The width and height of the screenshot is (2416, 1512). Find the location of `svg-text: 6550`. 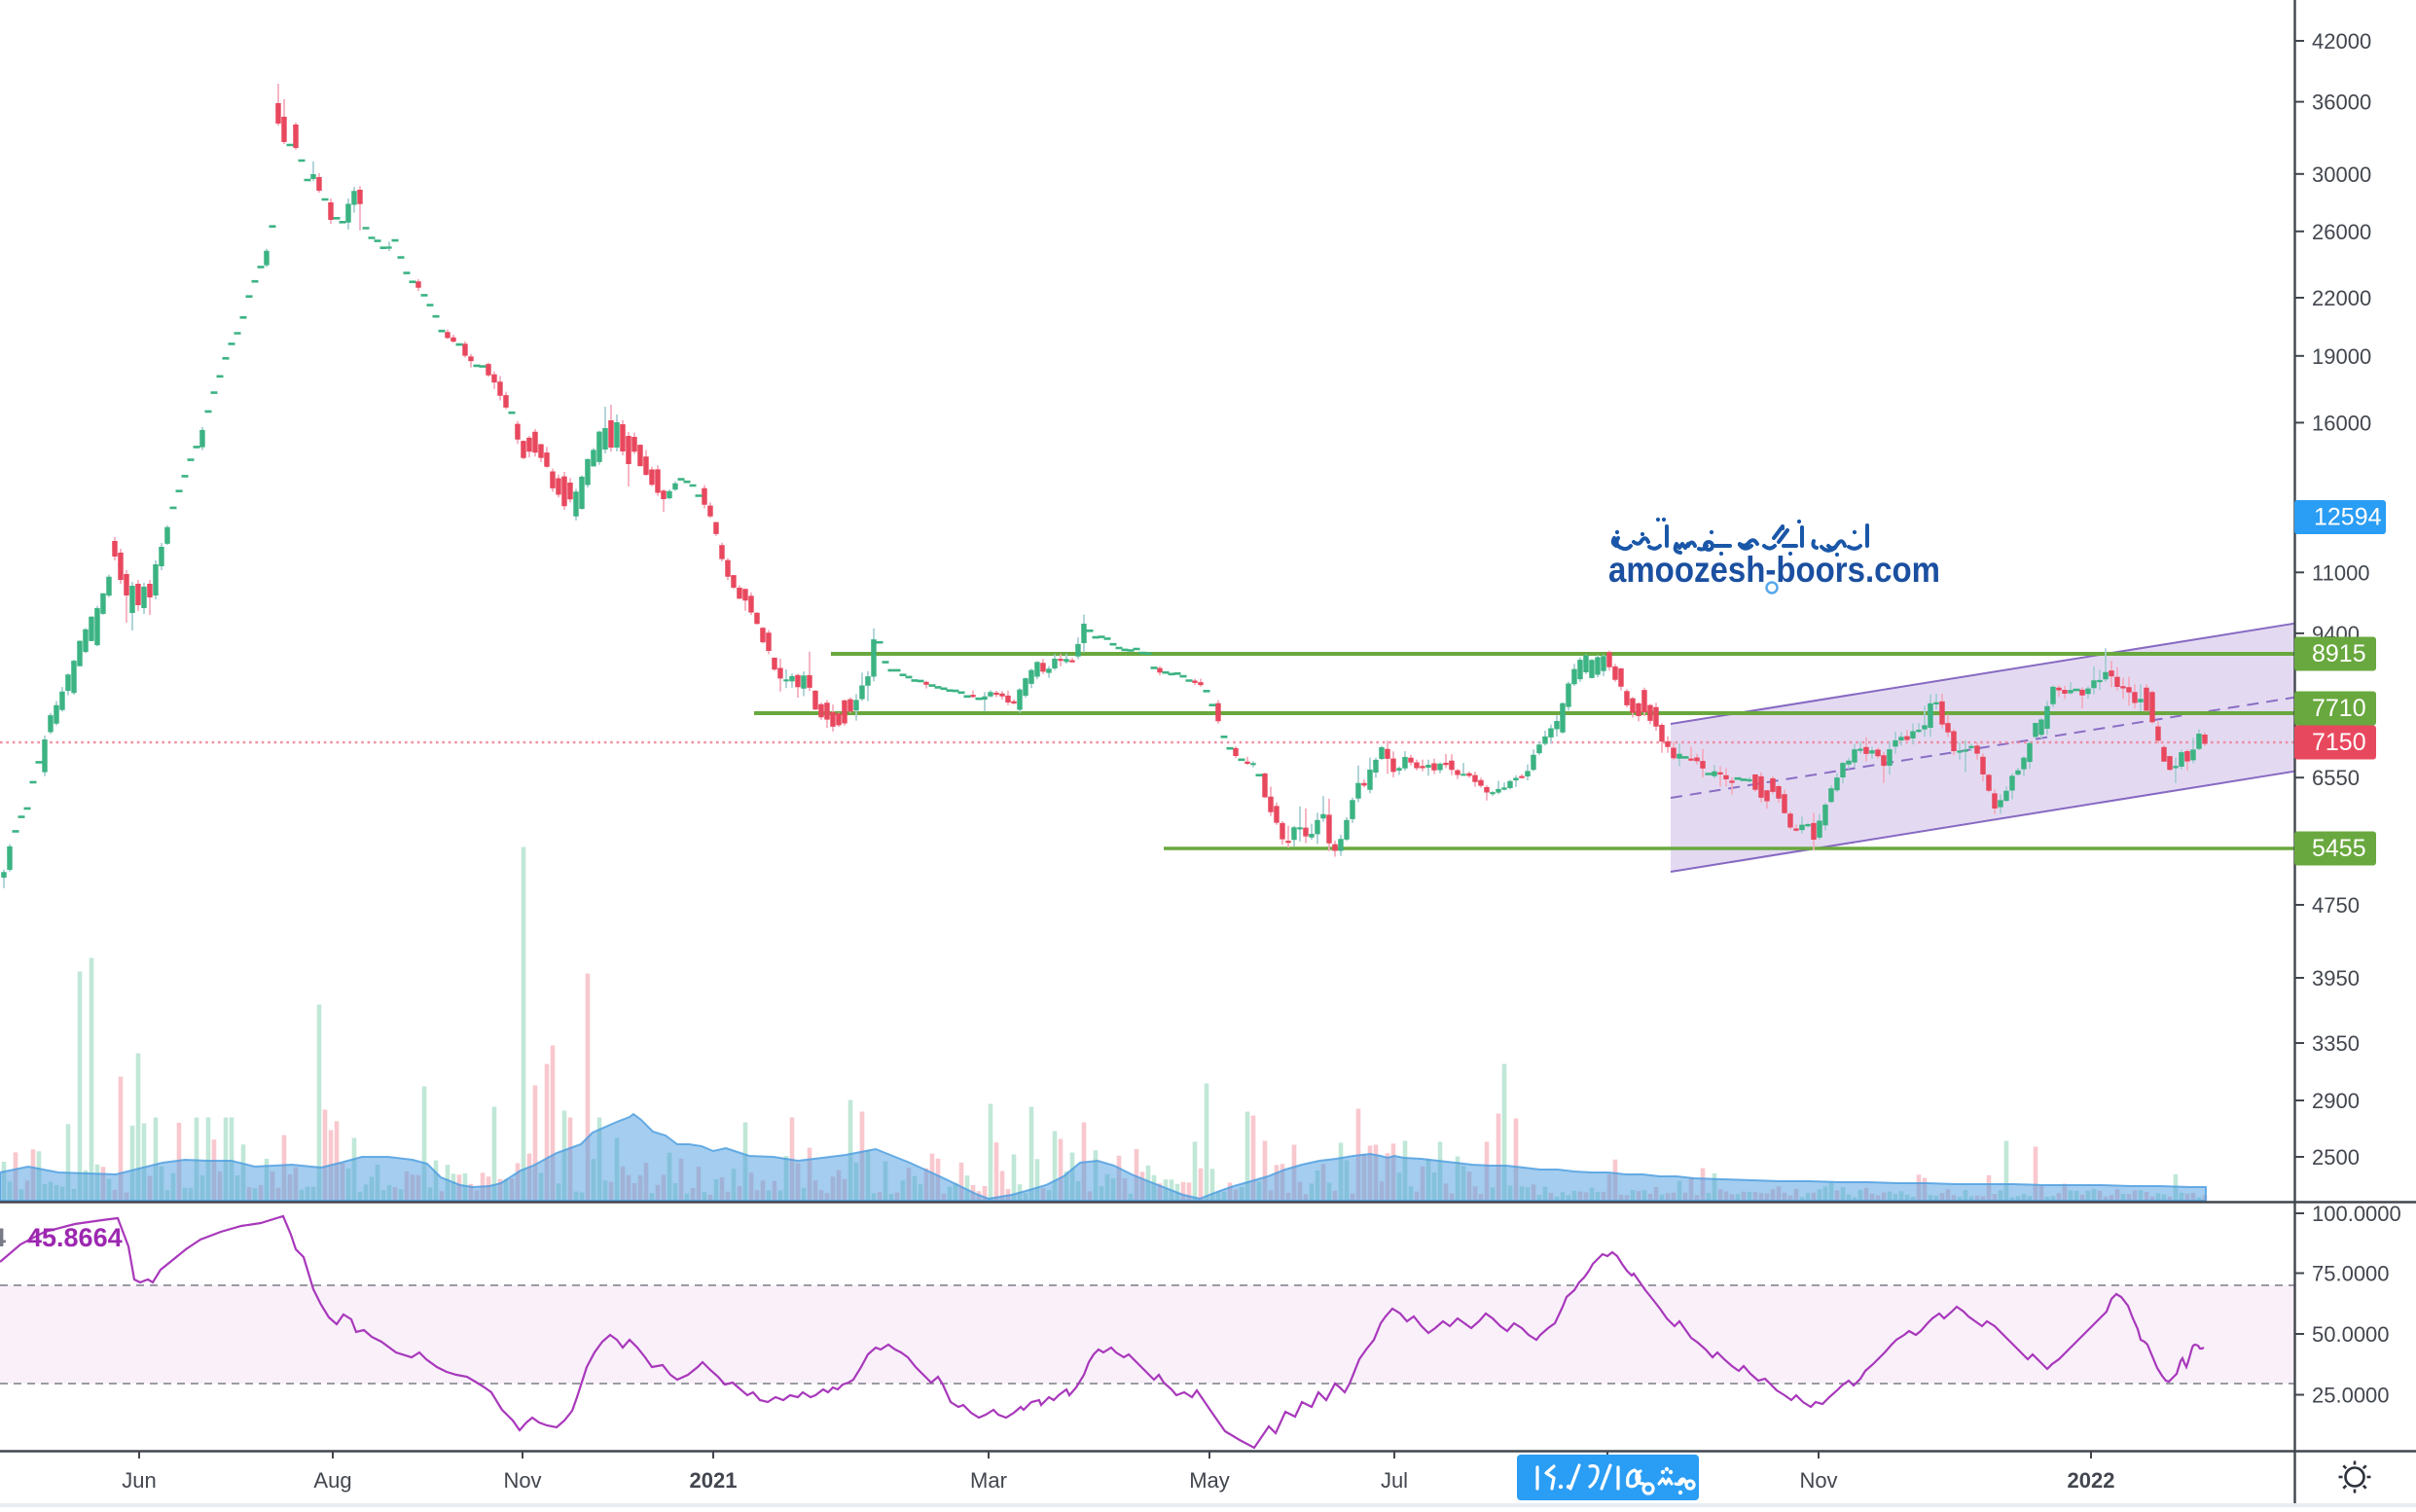

svg-text: 6550 is located at coordinates (2336, 778).